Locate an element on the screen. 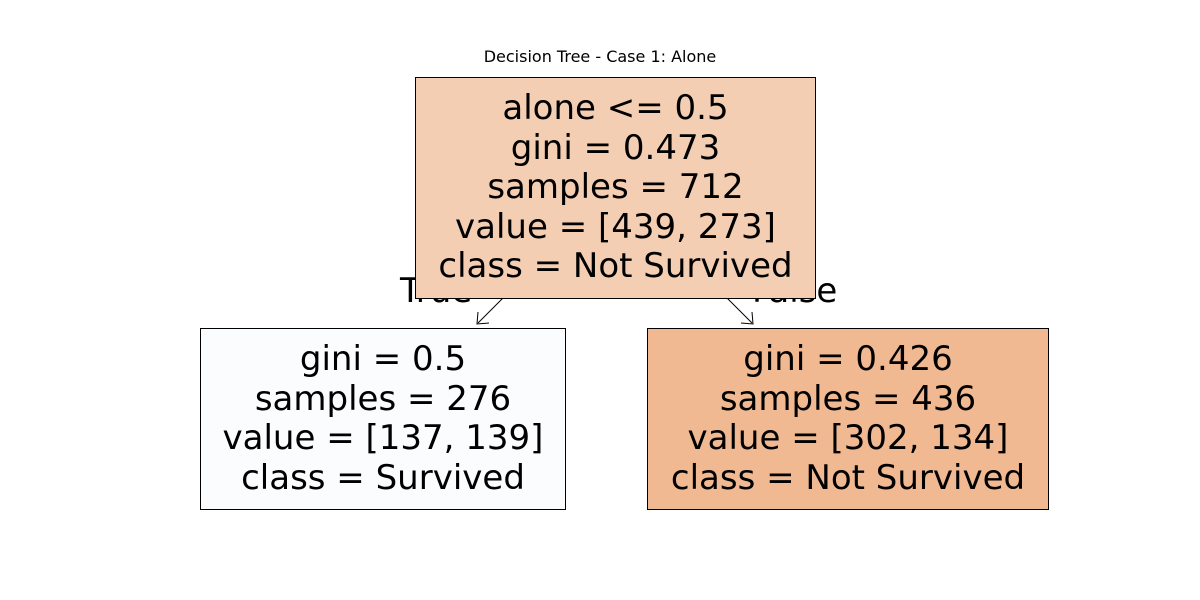 Image resolution: width=1200 pixels, height=600 pixels. left-gini: gini = 0.5 is located at coordinates (383, 359).